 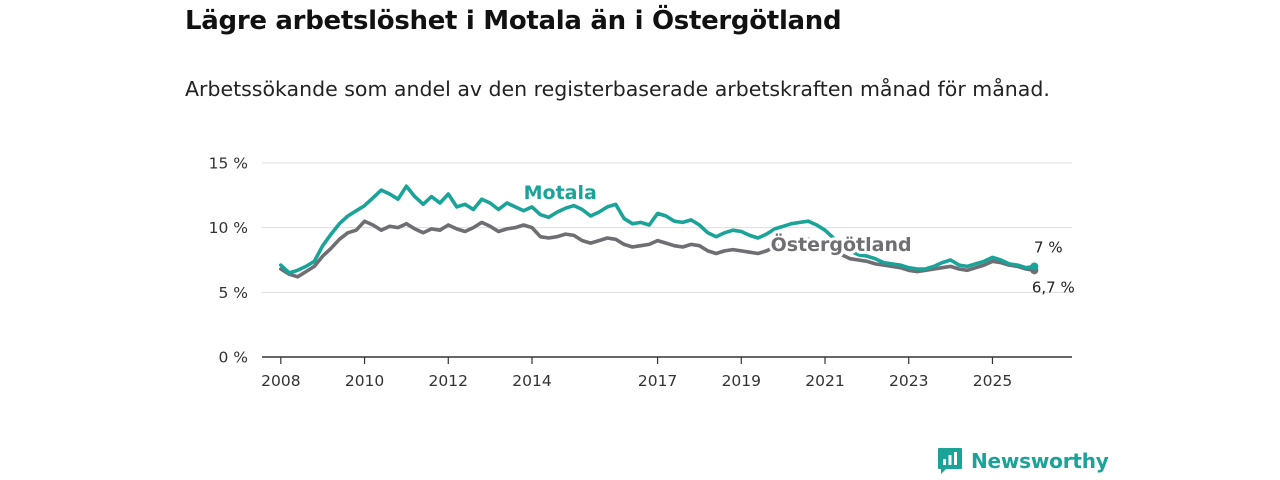 I want to click on x-tick-label: 2017, so click(x=657, y=381).